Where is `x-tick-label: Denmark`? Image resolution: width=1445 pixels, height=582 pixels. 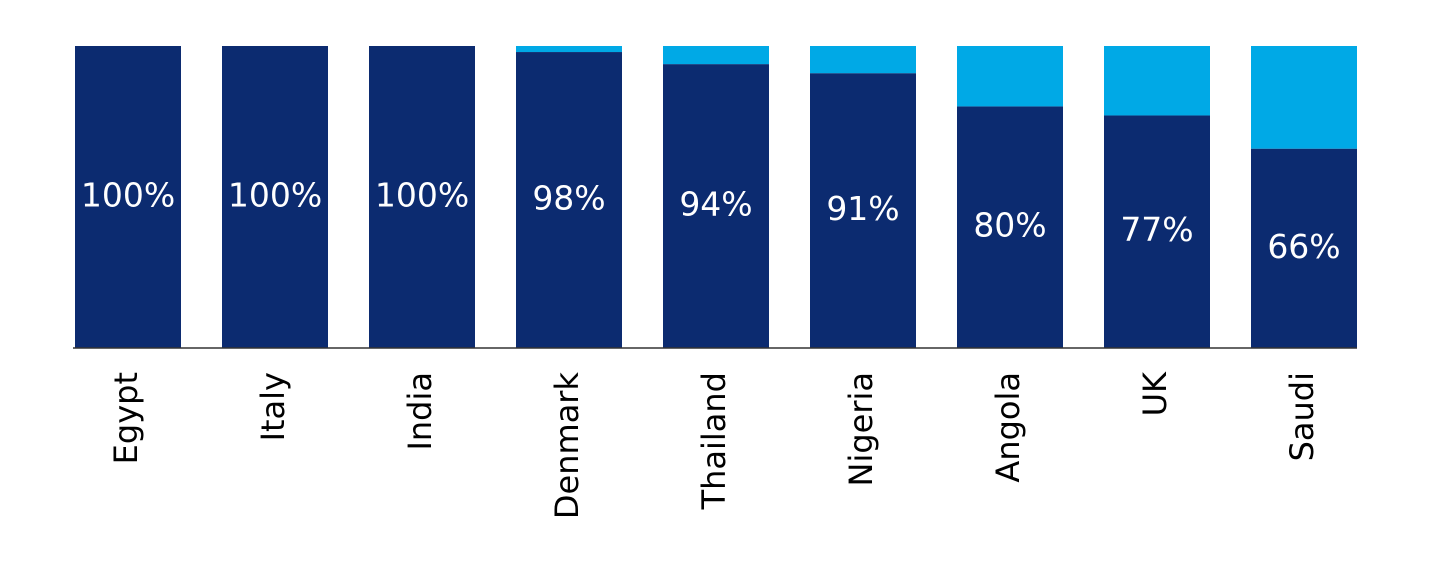 x-tick-label: Denmark is located at coordinates (567, 446).